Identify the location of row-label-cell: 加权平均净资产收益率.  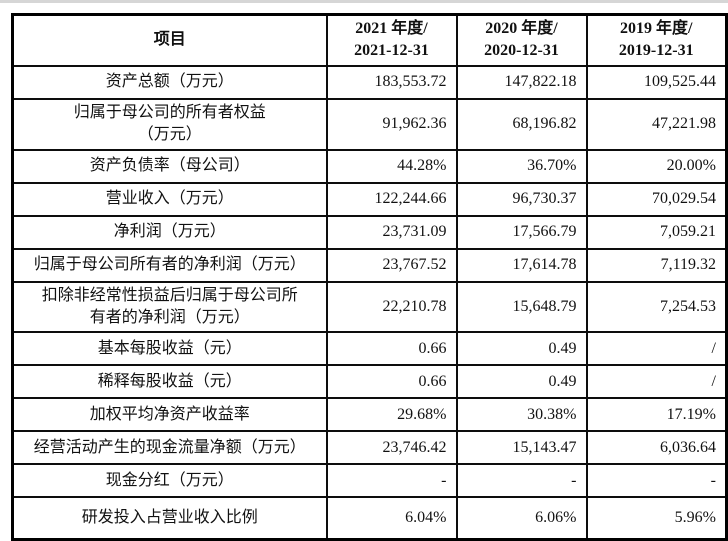
(169, 415).